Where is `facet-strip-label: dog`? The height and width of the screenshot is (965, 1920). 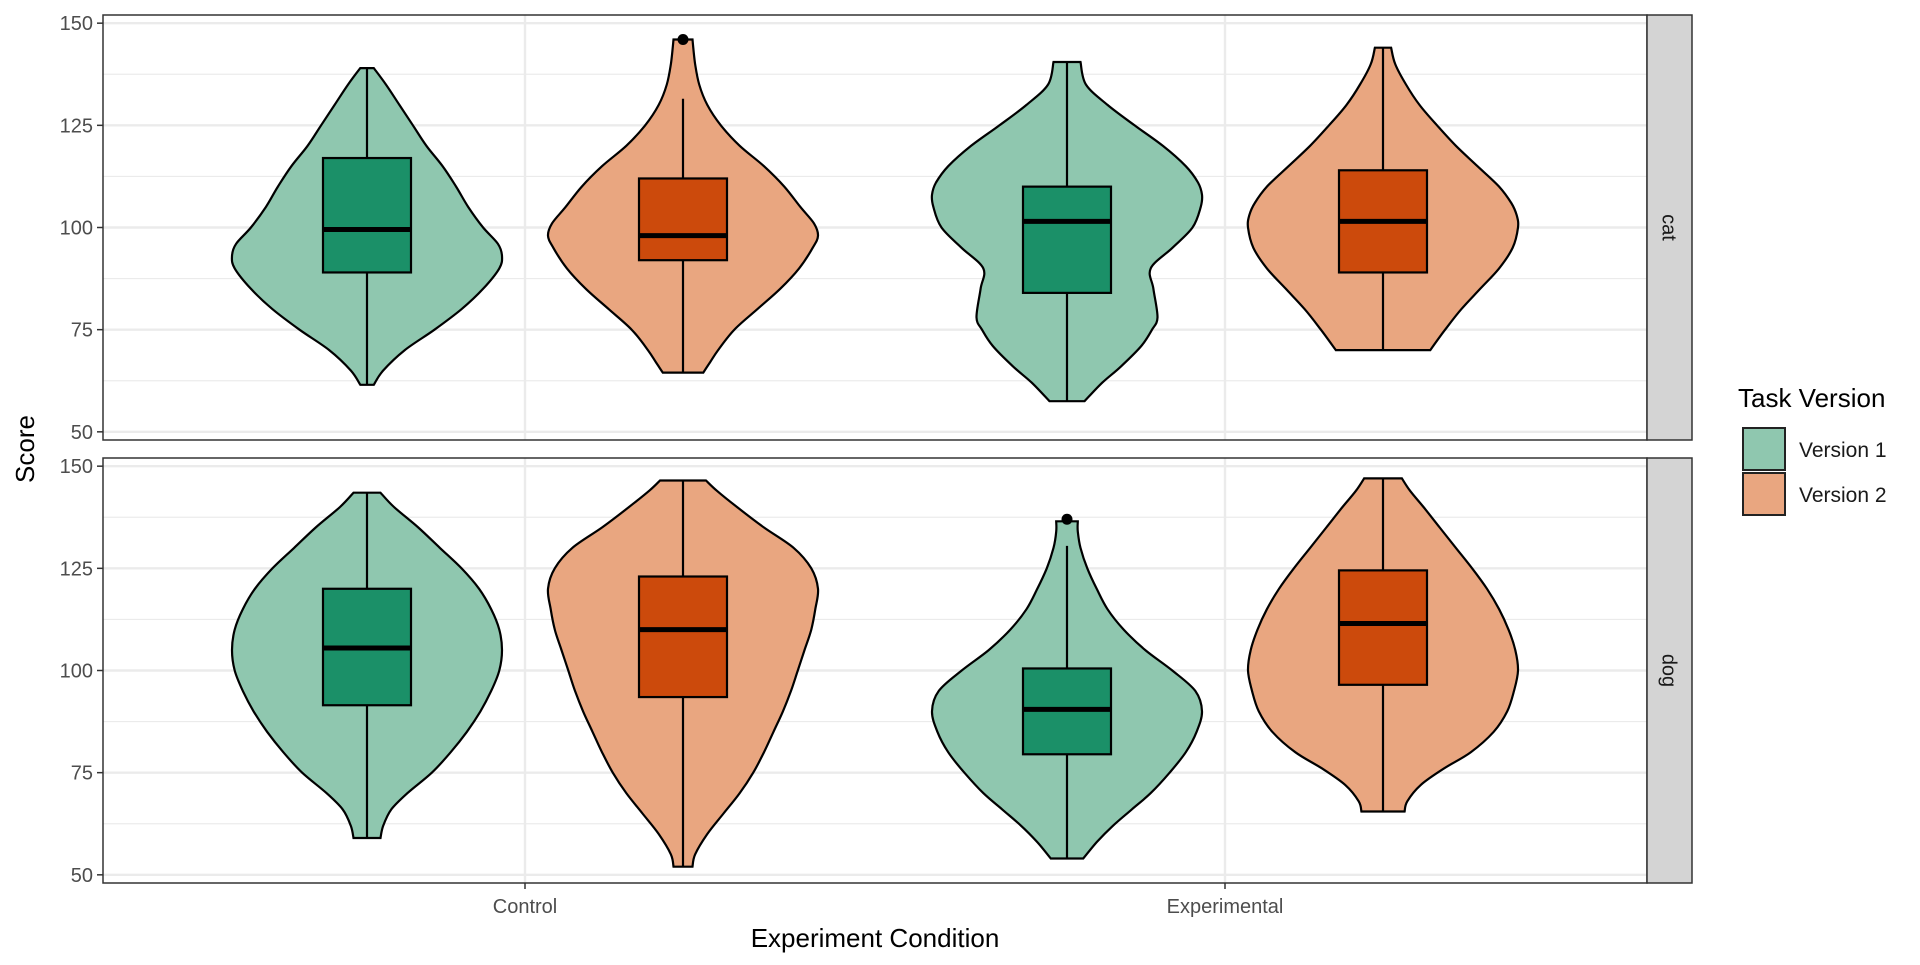 facet-strip-label: dog is located at coordinates (1669, 670).